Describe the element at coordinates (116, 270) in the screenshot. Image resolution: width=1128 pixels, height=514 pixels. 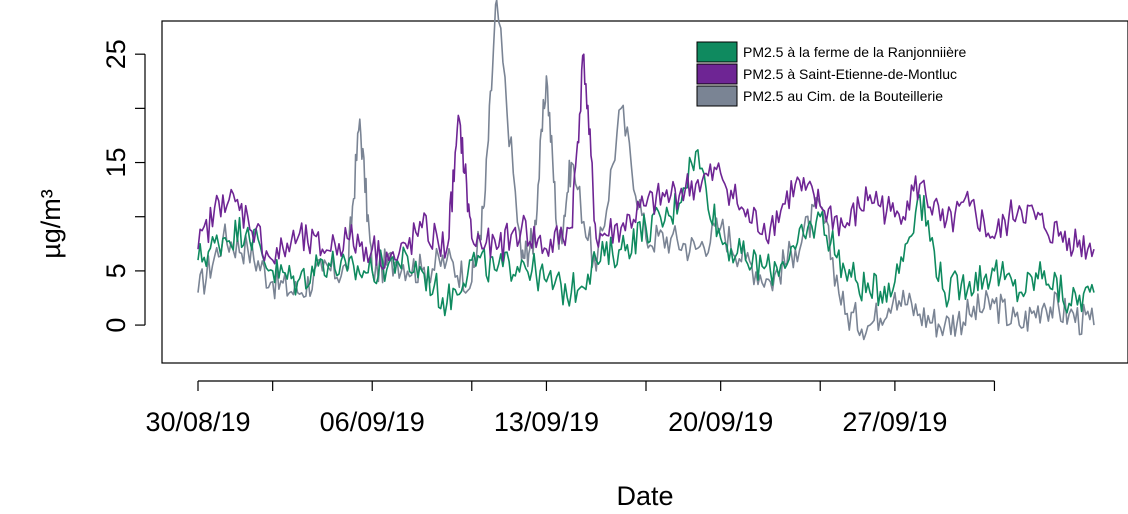
I see `y-tick-label: 5` at that location.